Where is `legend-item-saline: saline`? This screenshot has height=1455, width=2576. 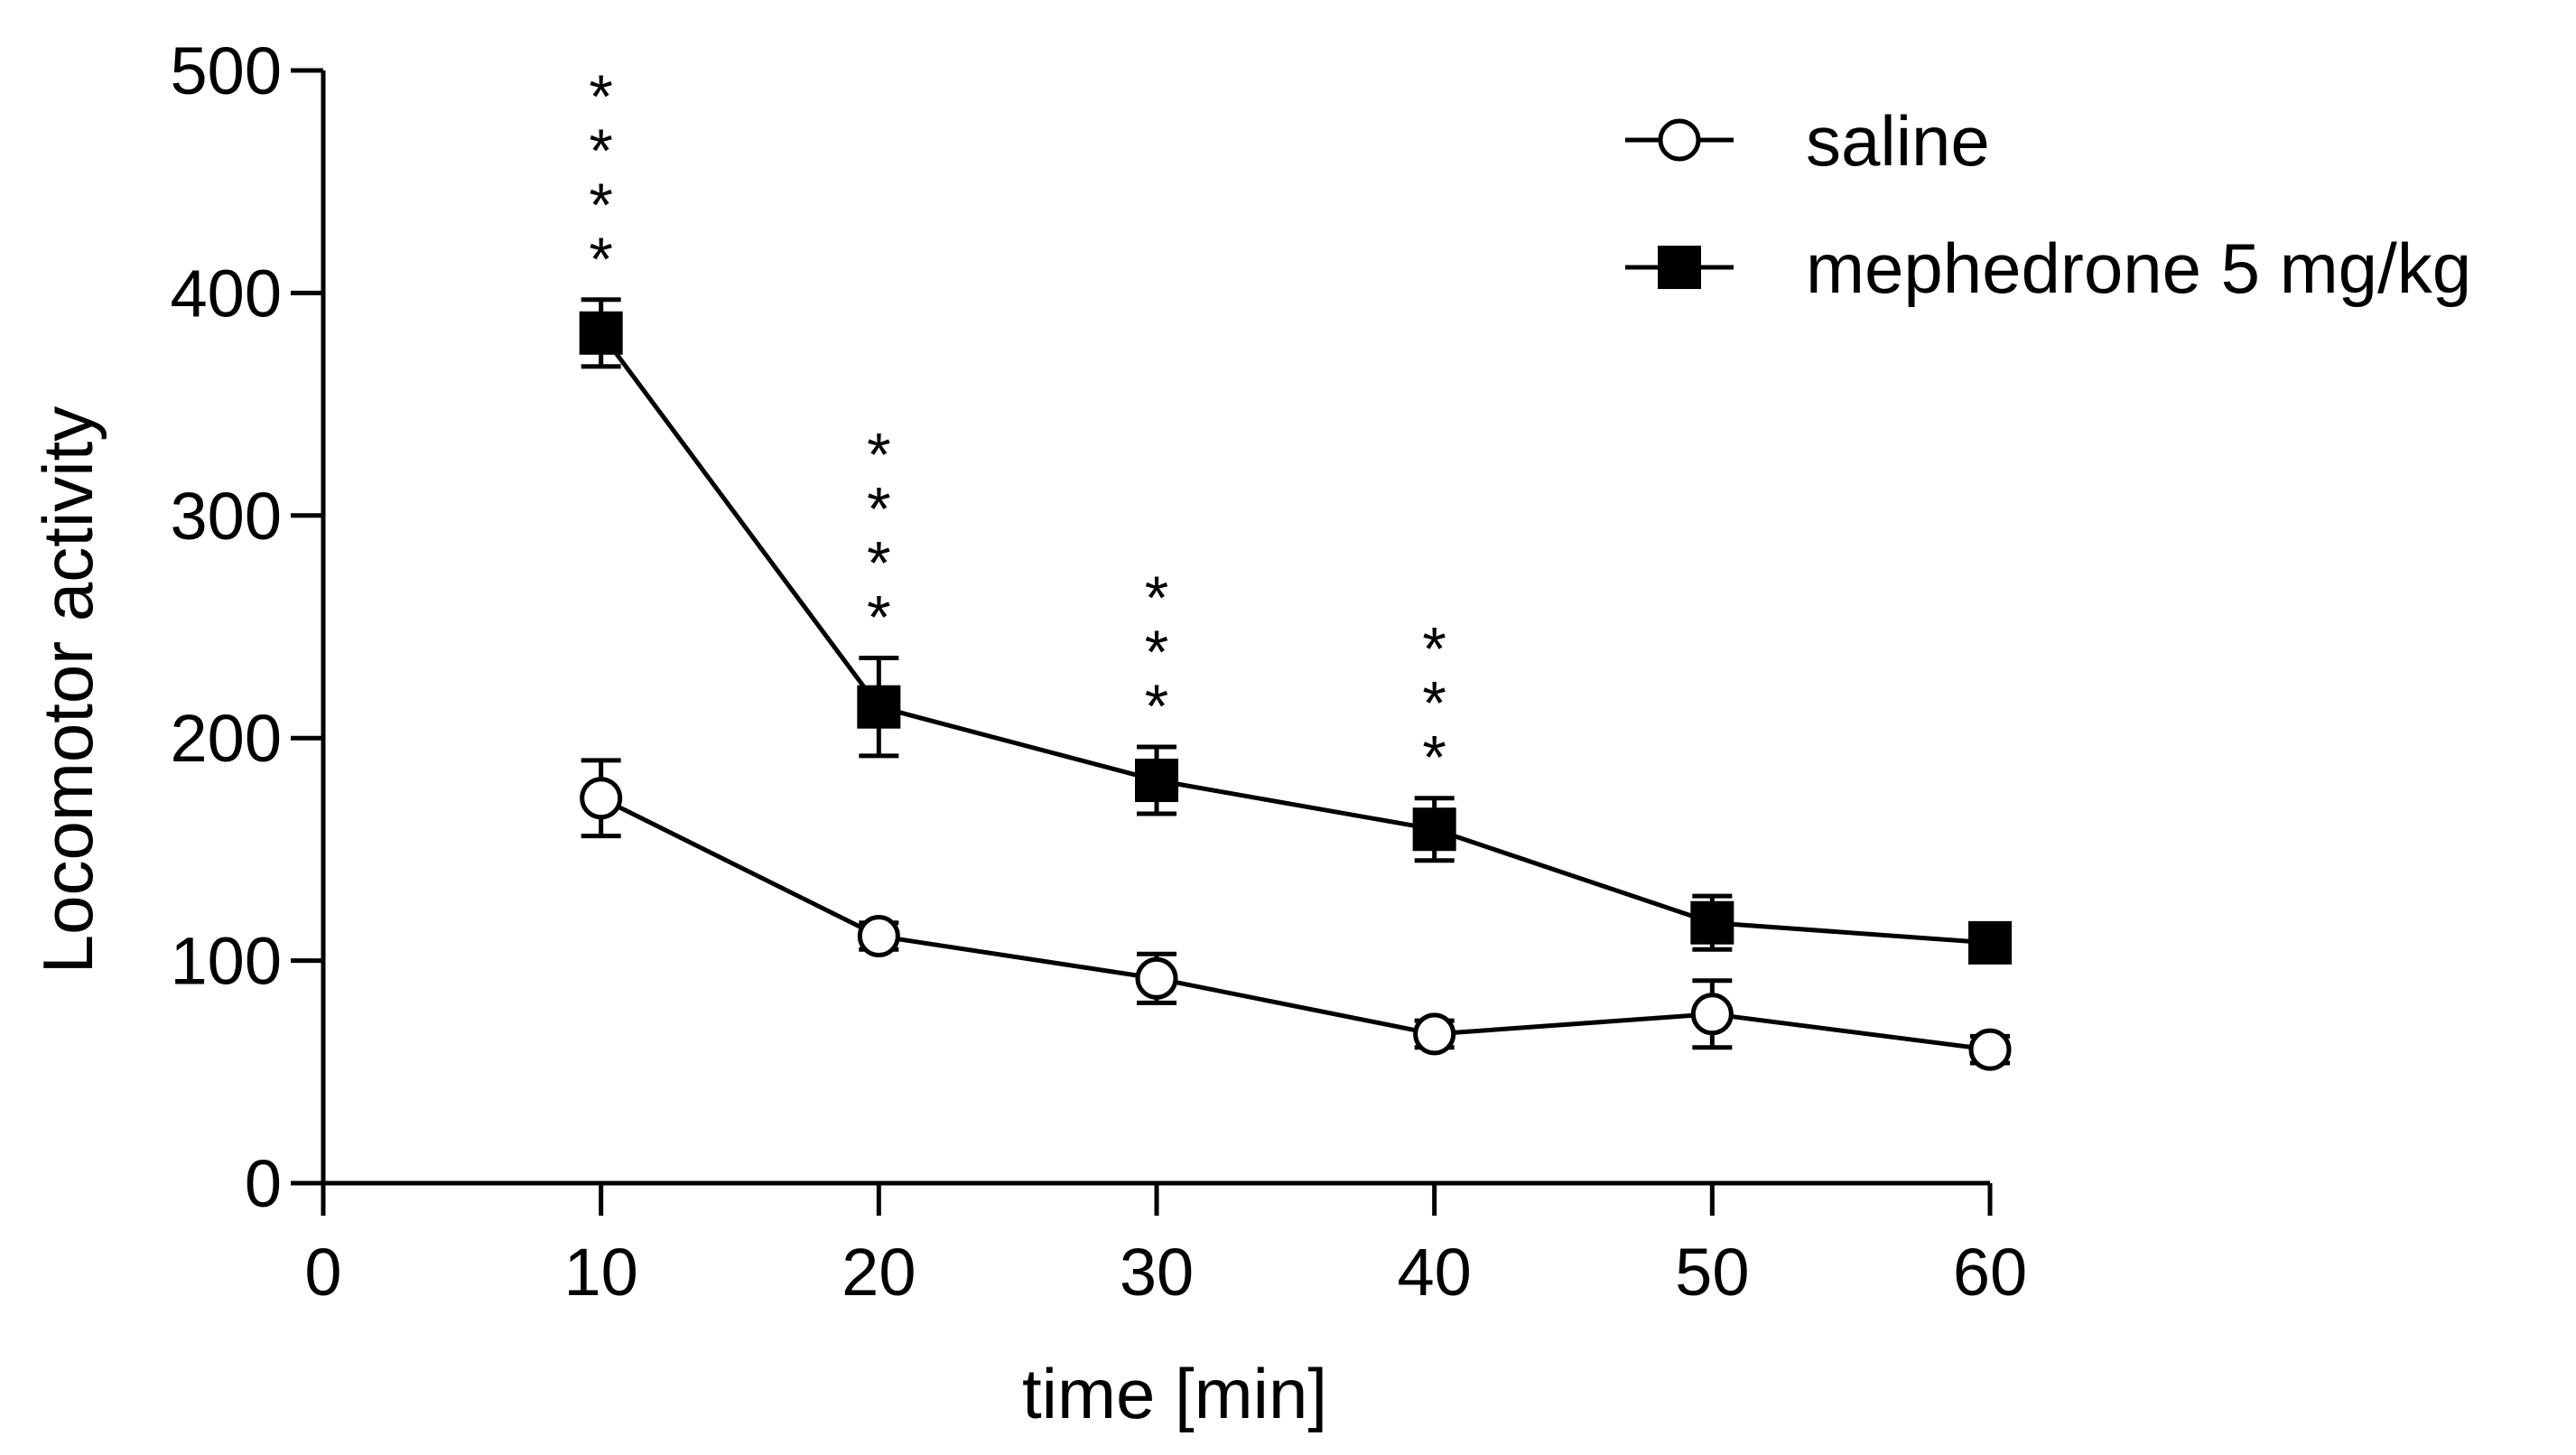 legend-item-saline: saline is located at coordinates (1807, 141).